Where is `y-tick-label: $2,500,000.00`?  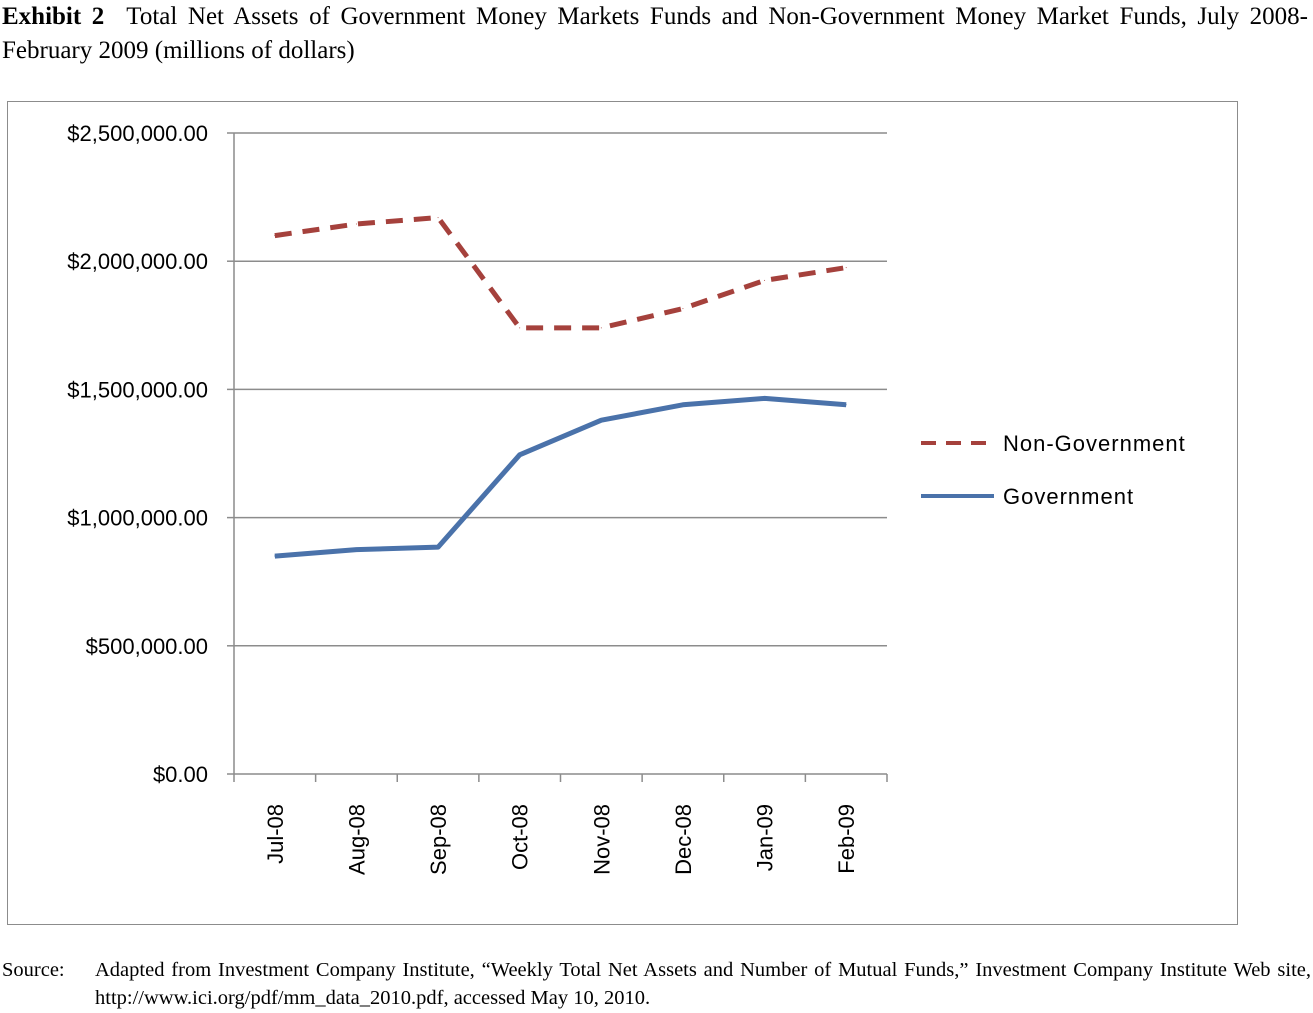 y-tick-label: $2,500,000.00 is located at coordinates (137, 133).